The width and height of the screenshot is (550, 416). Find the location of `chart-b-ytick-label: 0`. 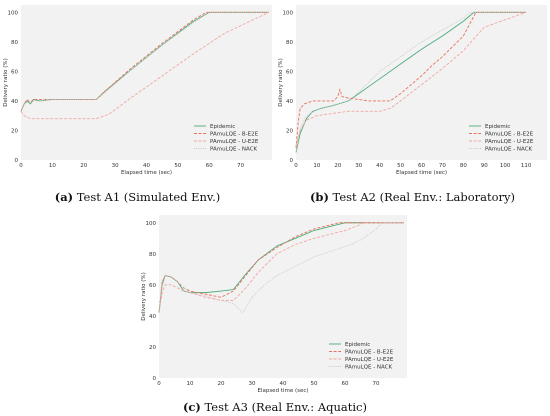

chart-b-ytick-label: 0 is located at coordinates (292, 161).